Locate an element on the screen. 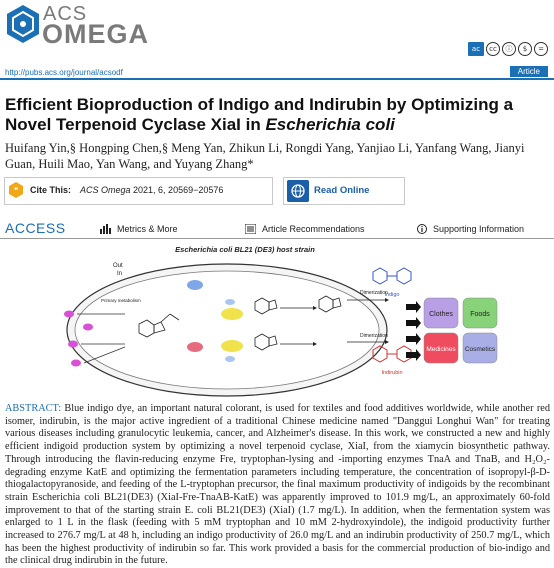 The height and width of the screenshot is (568, 554). tab-supporting-label: Supporting Information is located at coordinates (479, 229).